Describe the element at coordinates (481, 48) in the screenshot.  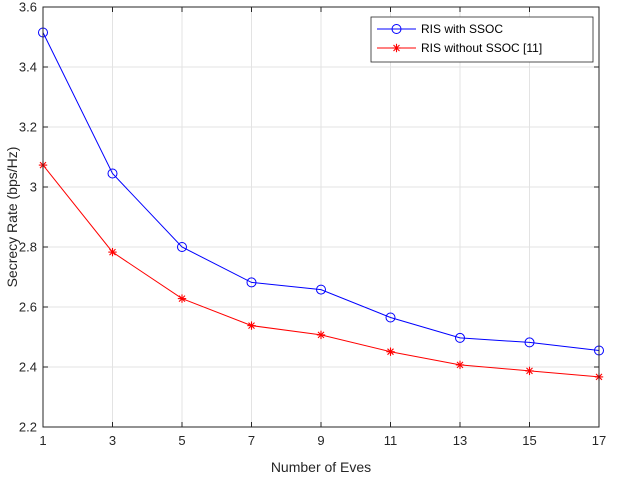
I see `legend-label: RIS without SSOC [11]` at that location.